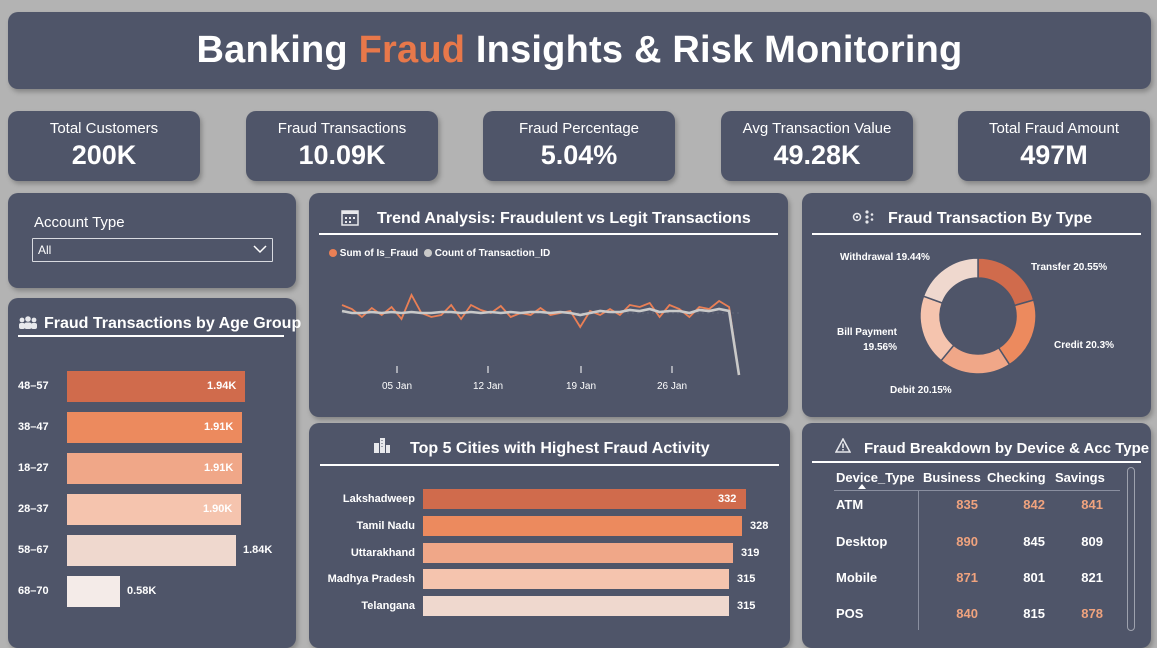 The height and width of the screenshot is (648, 1157). Describe the element at coordinates (1092, 541) in the screenshot. I see `table-cell-value: 809` at that location.